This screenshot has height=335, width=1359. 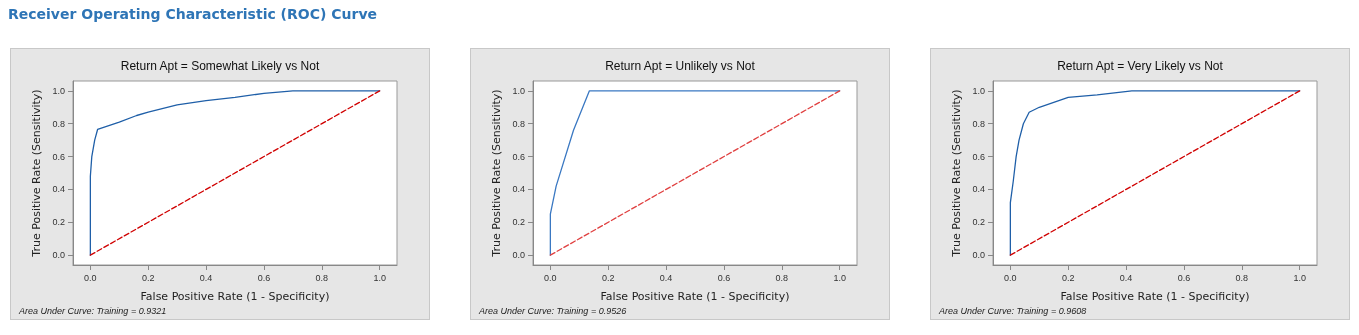 I want to click on chart-title: Return Apt = Unlikely vs Not, so click(x=680, y=66).